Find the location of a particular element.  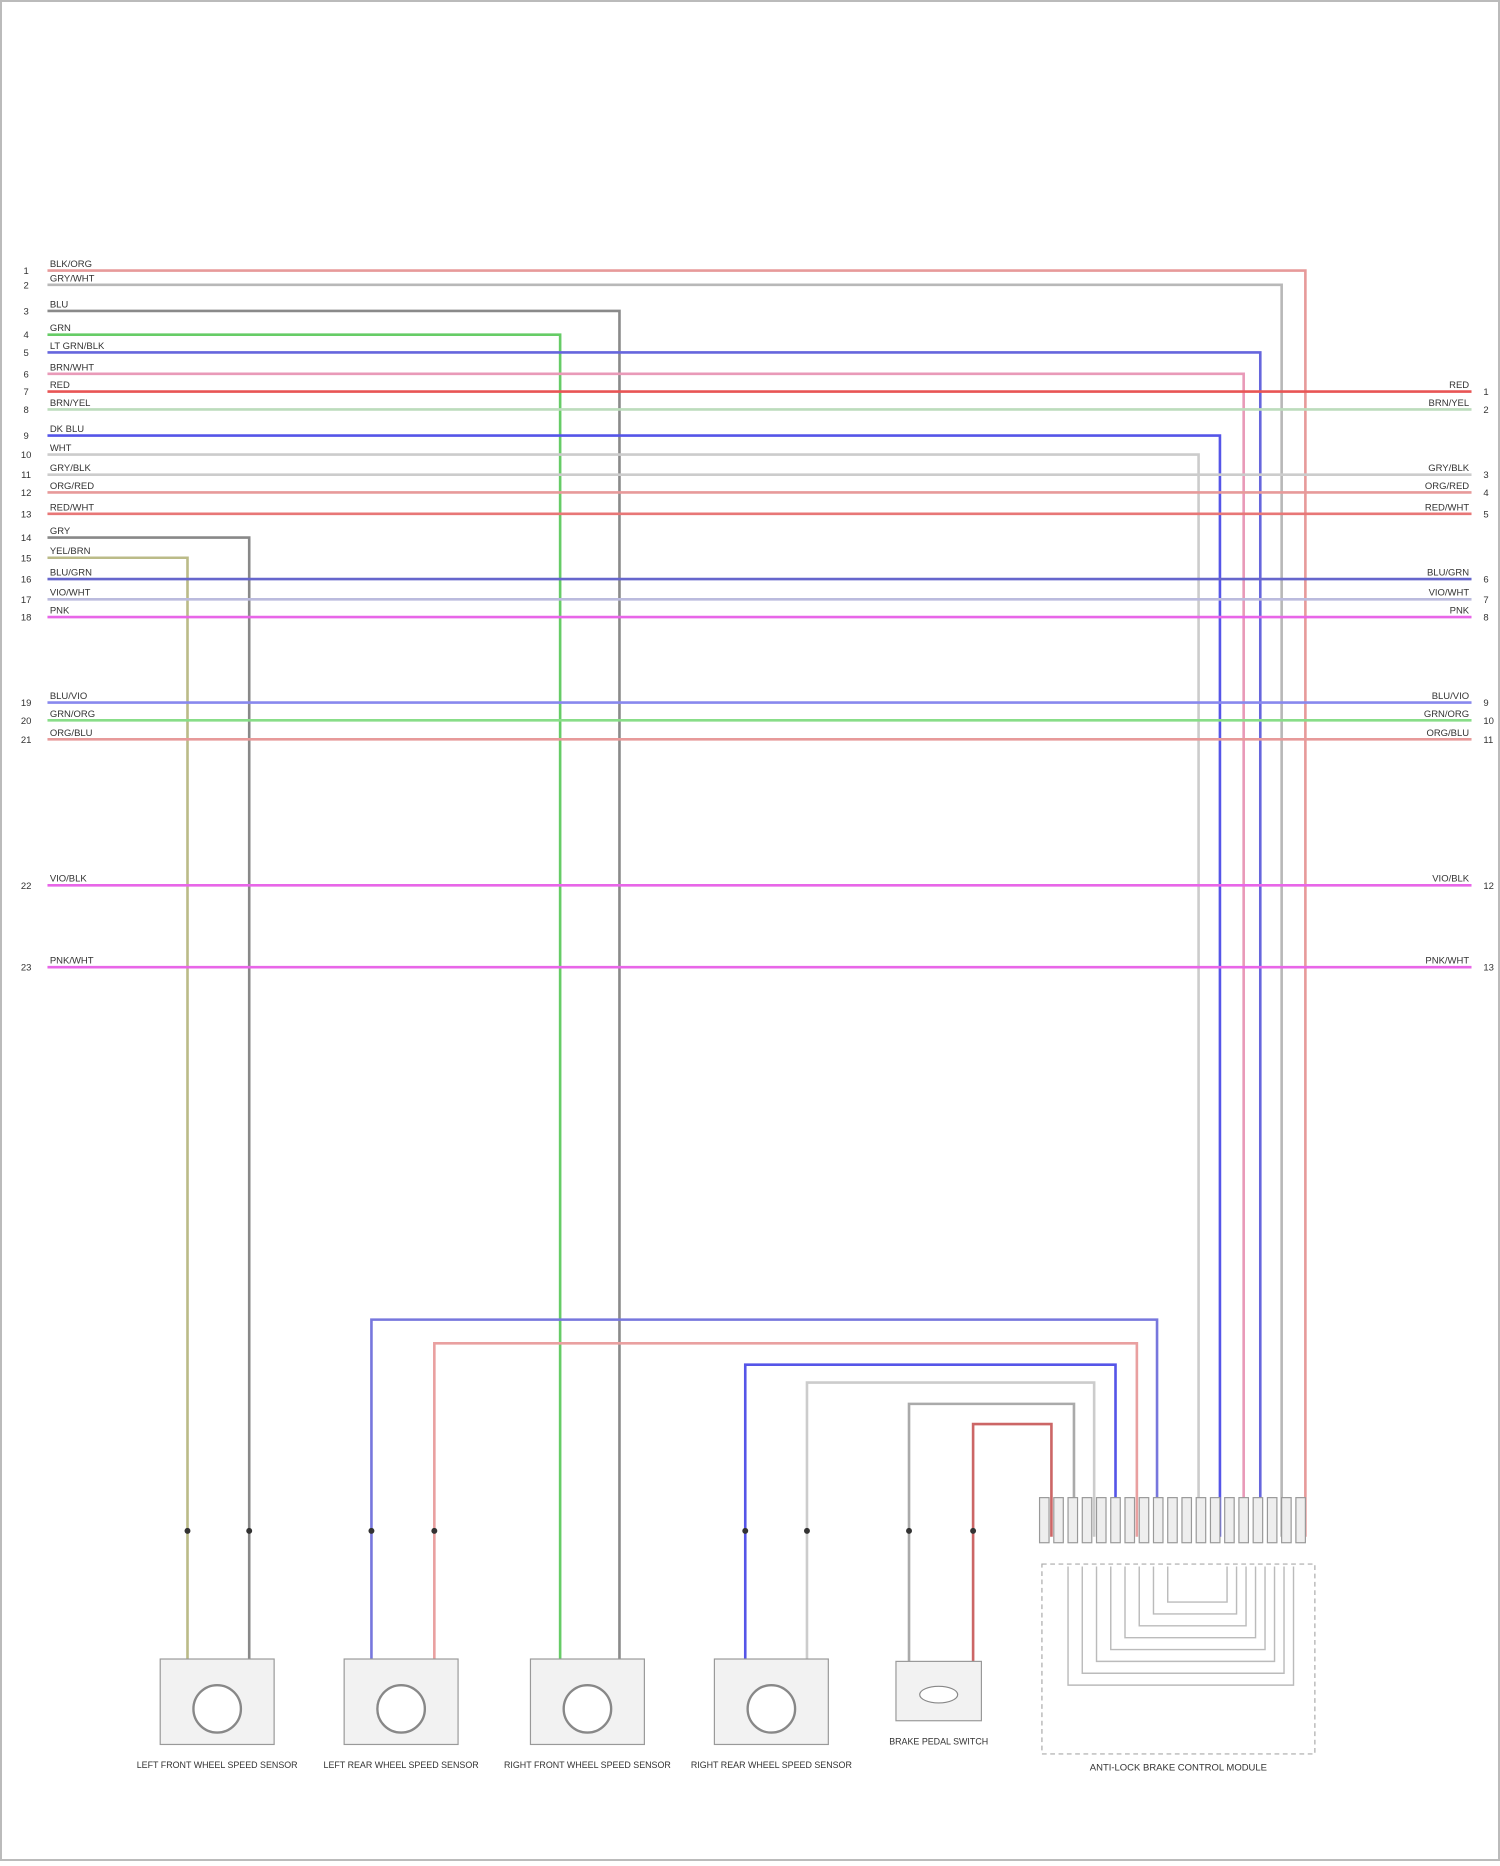

pin-number: 7 is located at coordinates (25, 392).